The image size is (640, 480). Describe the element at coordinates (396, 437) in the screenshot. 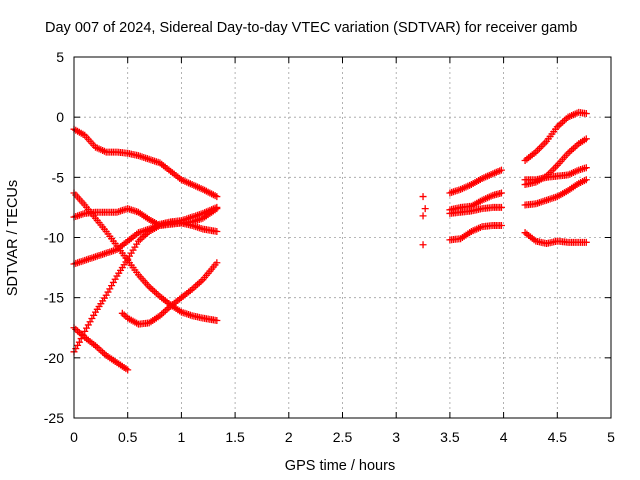

I see `x-tick-label: 3` at that location.